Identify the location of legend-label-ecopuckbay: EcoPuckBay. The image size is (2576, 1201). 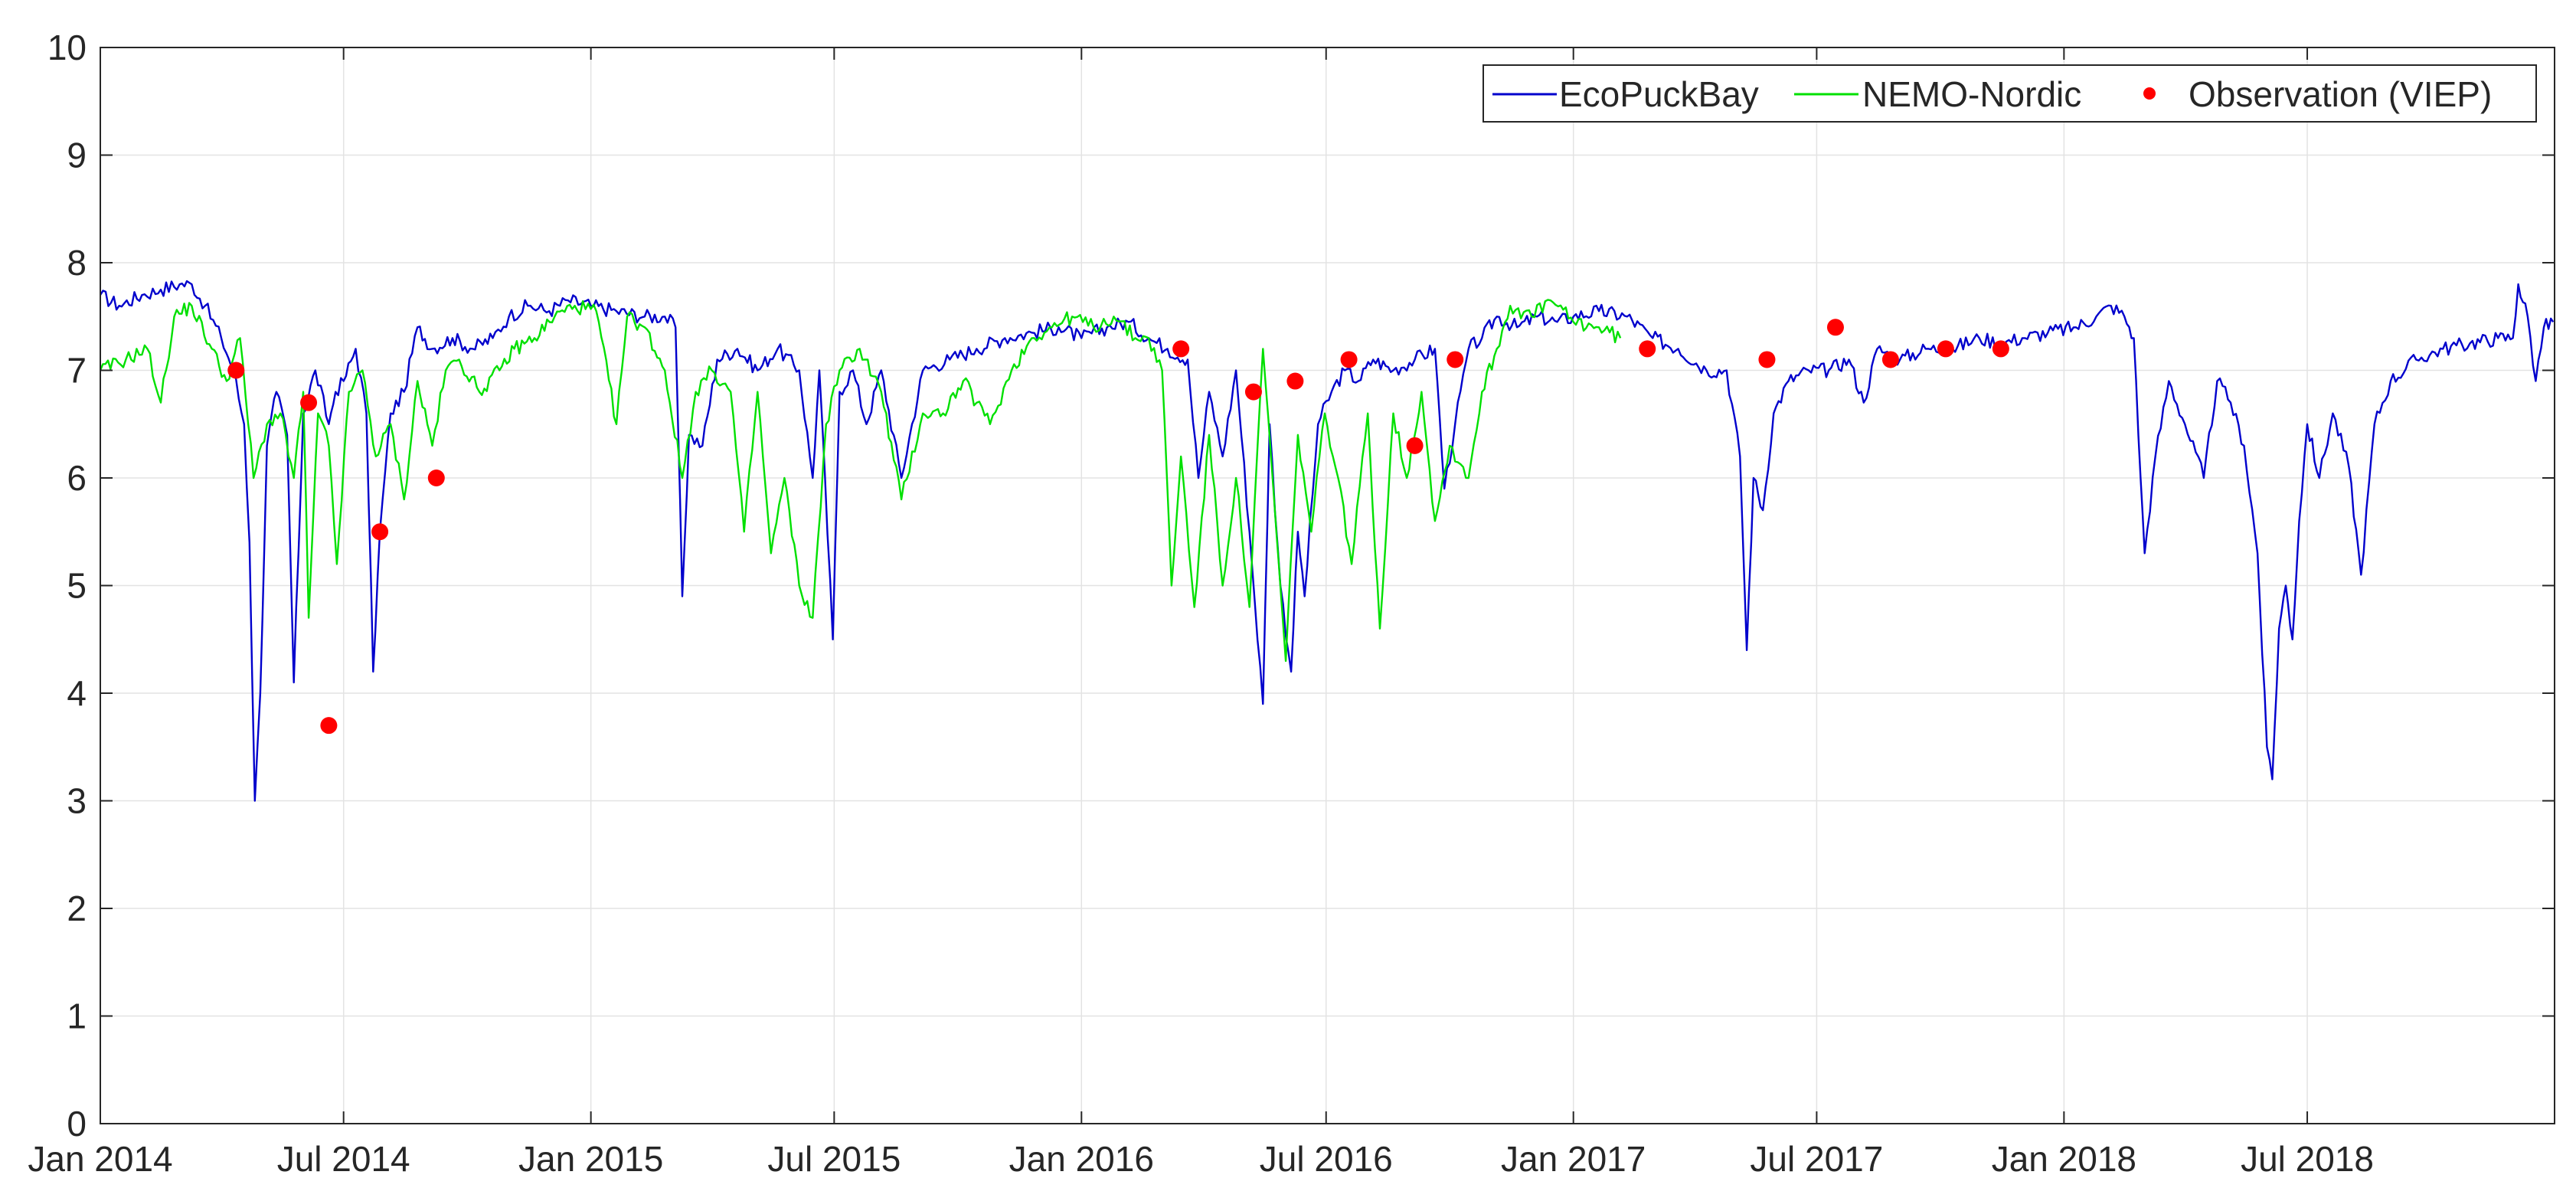
(1659, 94).